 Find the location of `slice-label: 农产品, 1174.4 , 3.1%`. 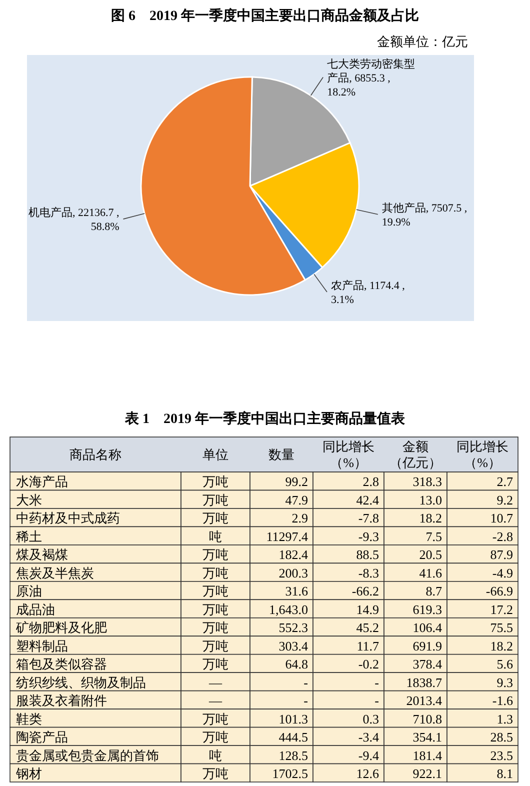

slice-label: 农产品, 1174.4 , 3.1% is located at coordinates (368, 292).